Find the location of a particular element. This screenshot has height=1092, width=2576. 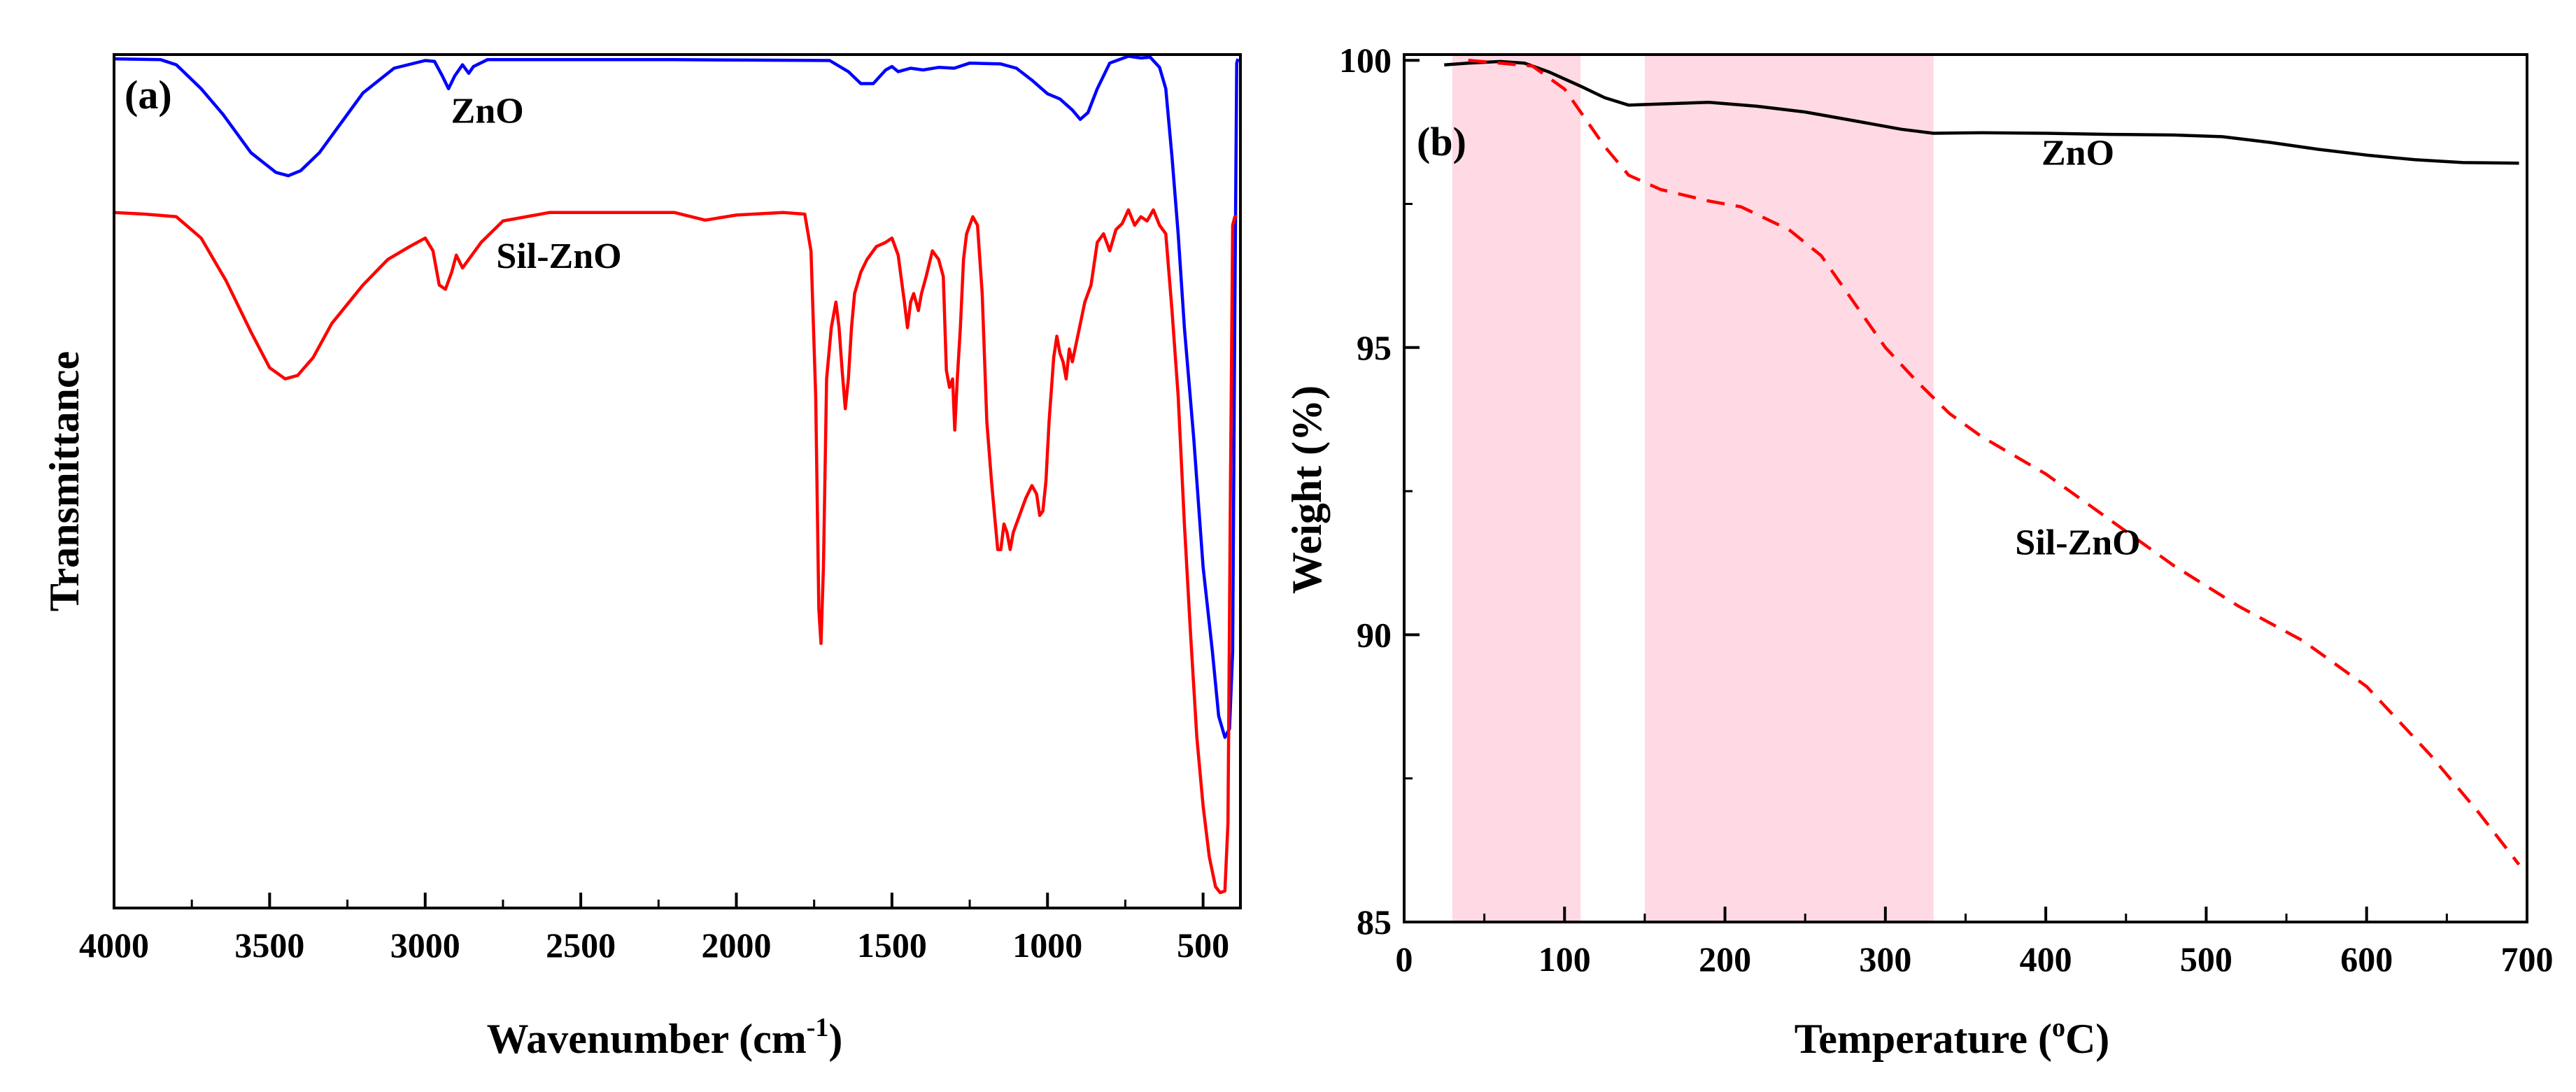

y-tick-label: 95 is located at coordinates (1374, 347).